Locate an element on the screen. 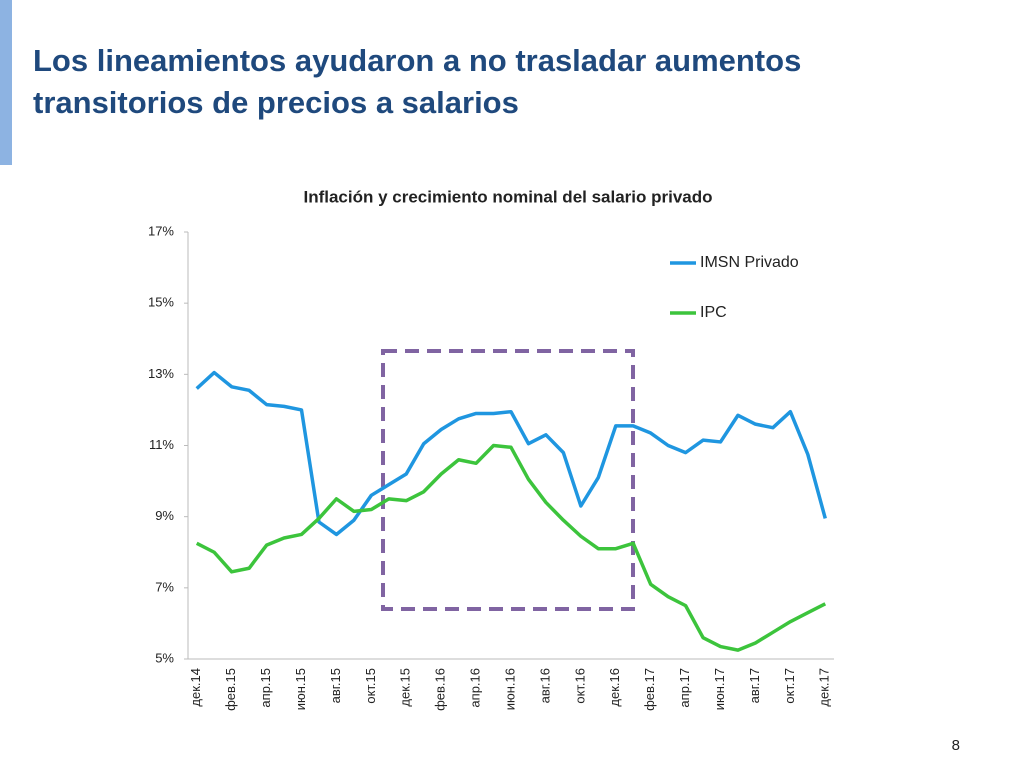 This screenshot has width=1024, height=768. accent-bar is located at coordinates (6, 82).